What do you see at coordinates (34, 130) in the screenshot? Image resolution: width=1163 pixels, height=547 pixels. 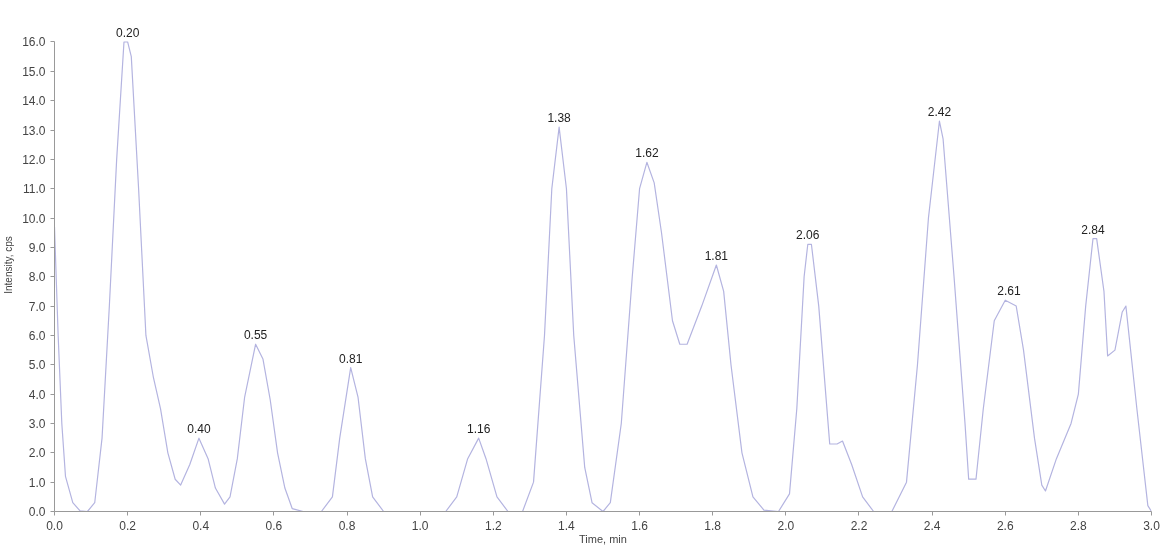 I see `y-tick-label: 13.0` at bounding box center [34, 130].